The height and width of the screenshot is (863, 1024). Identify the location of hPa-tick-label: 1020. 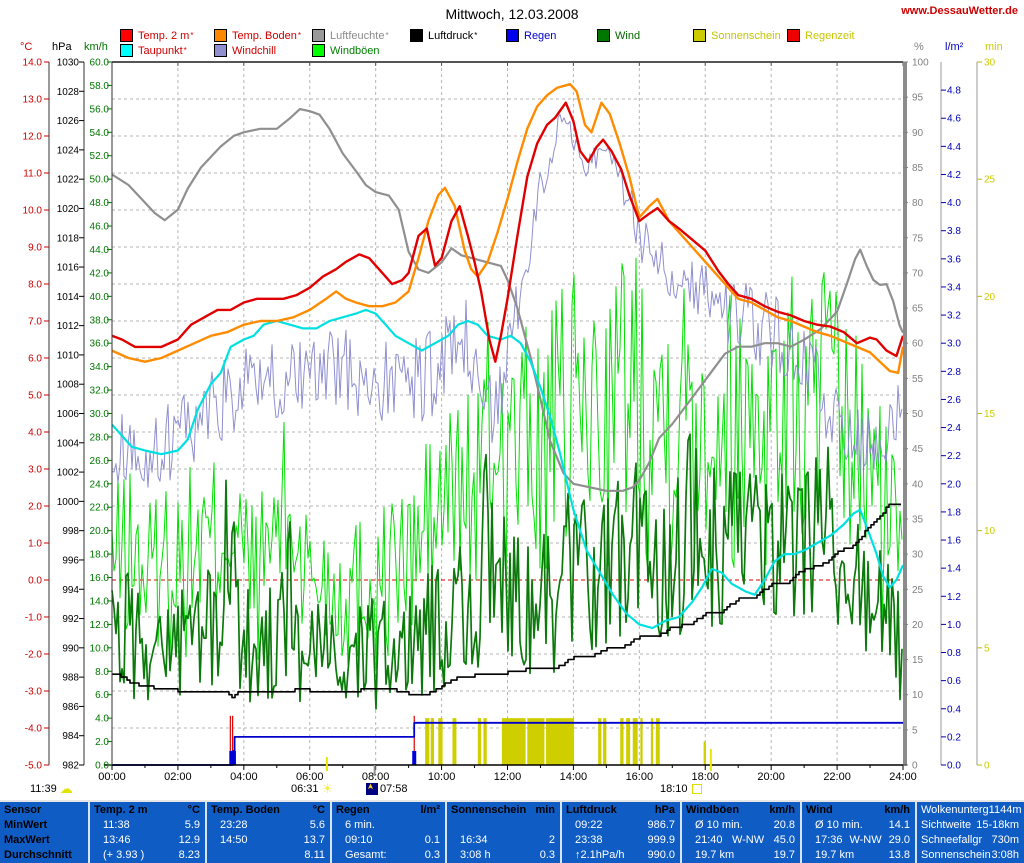
(68, 209).